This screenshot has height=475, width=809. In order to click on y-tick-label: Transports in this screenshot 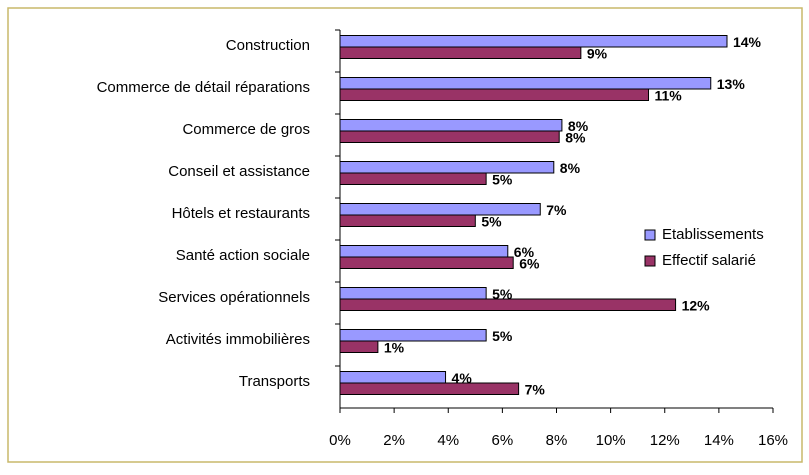, I will do `click(274, 381)`.